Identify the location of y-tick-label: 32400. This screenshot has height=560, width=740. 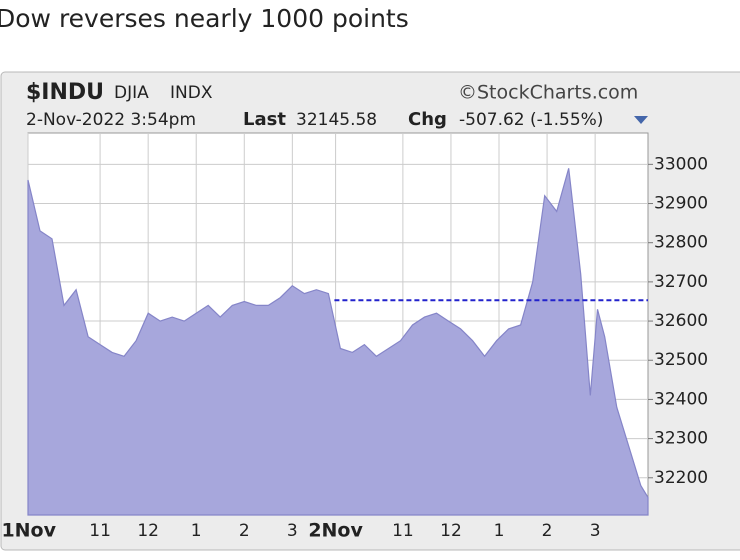
(681, 399).